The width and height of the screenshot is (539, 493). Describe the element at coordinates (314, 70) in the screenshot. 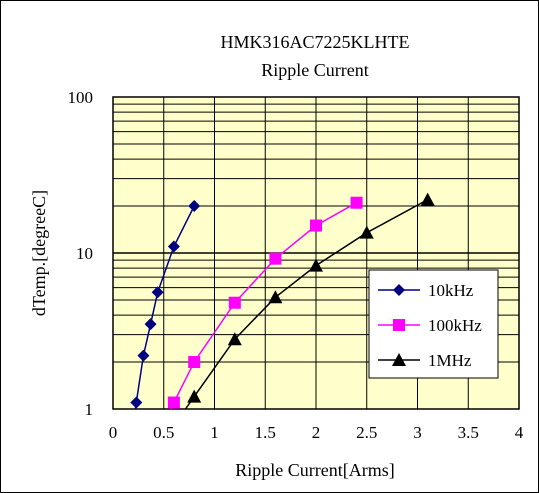

I see `chart-subtitle: Ripple Current` at that location.